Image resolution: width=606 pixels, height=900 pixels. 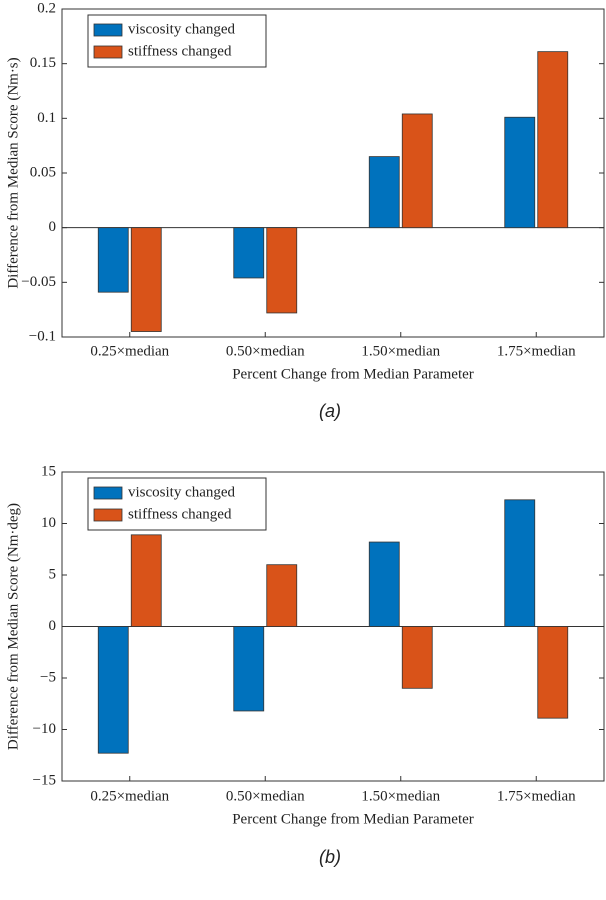 What do you see at coordinates (44, 729) in the screenshot?
I see `y-tick-label: −10` at bounding box center [44, 729].